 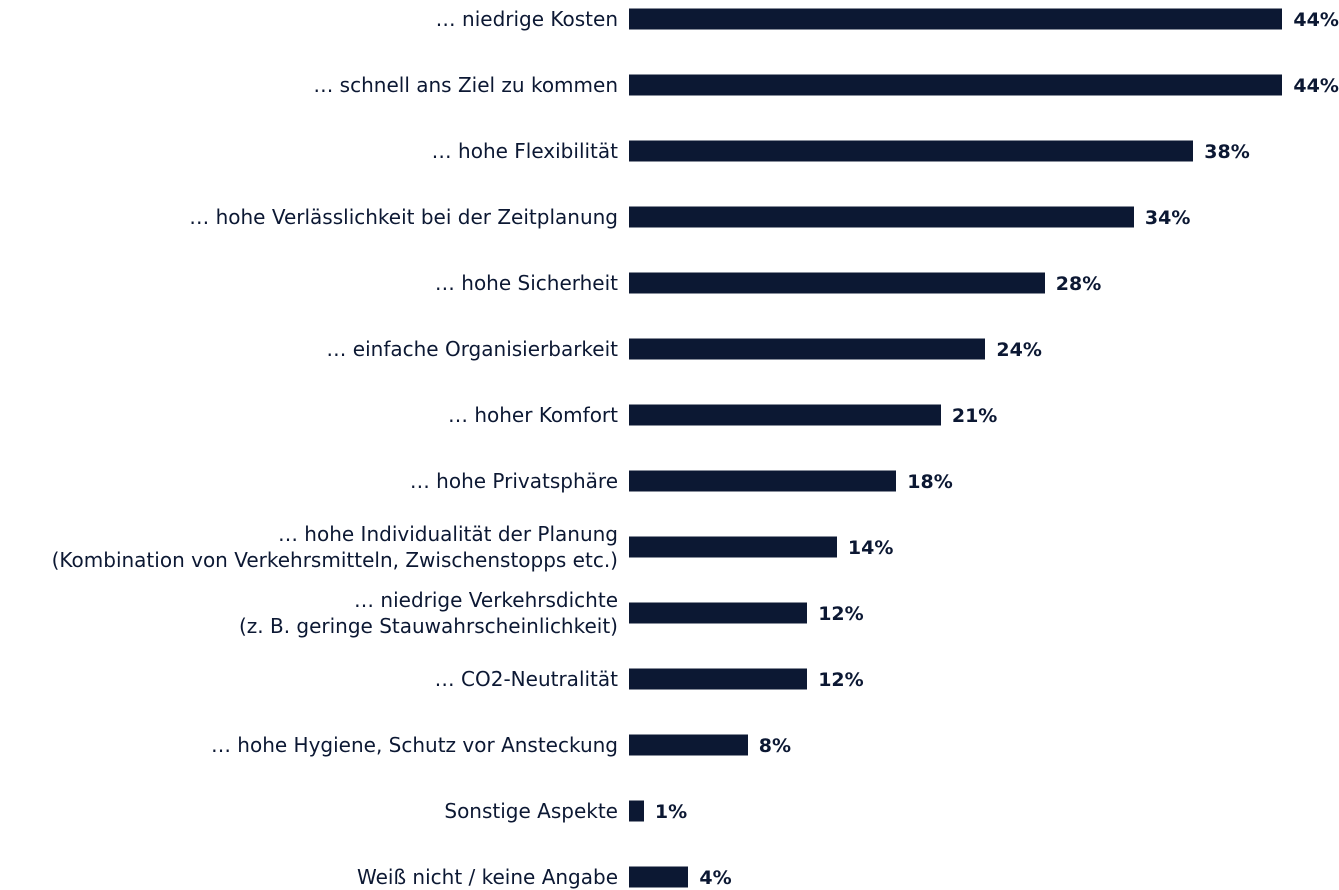 I want to click on category-label: Weiß nicht / keine Angabe, so click(x=487, y=877).